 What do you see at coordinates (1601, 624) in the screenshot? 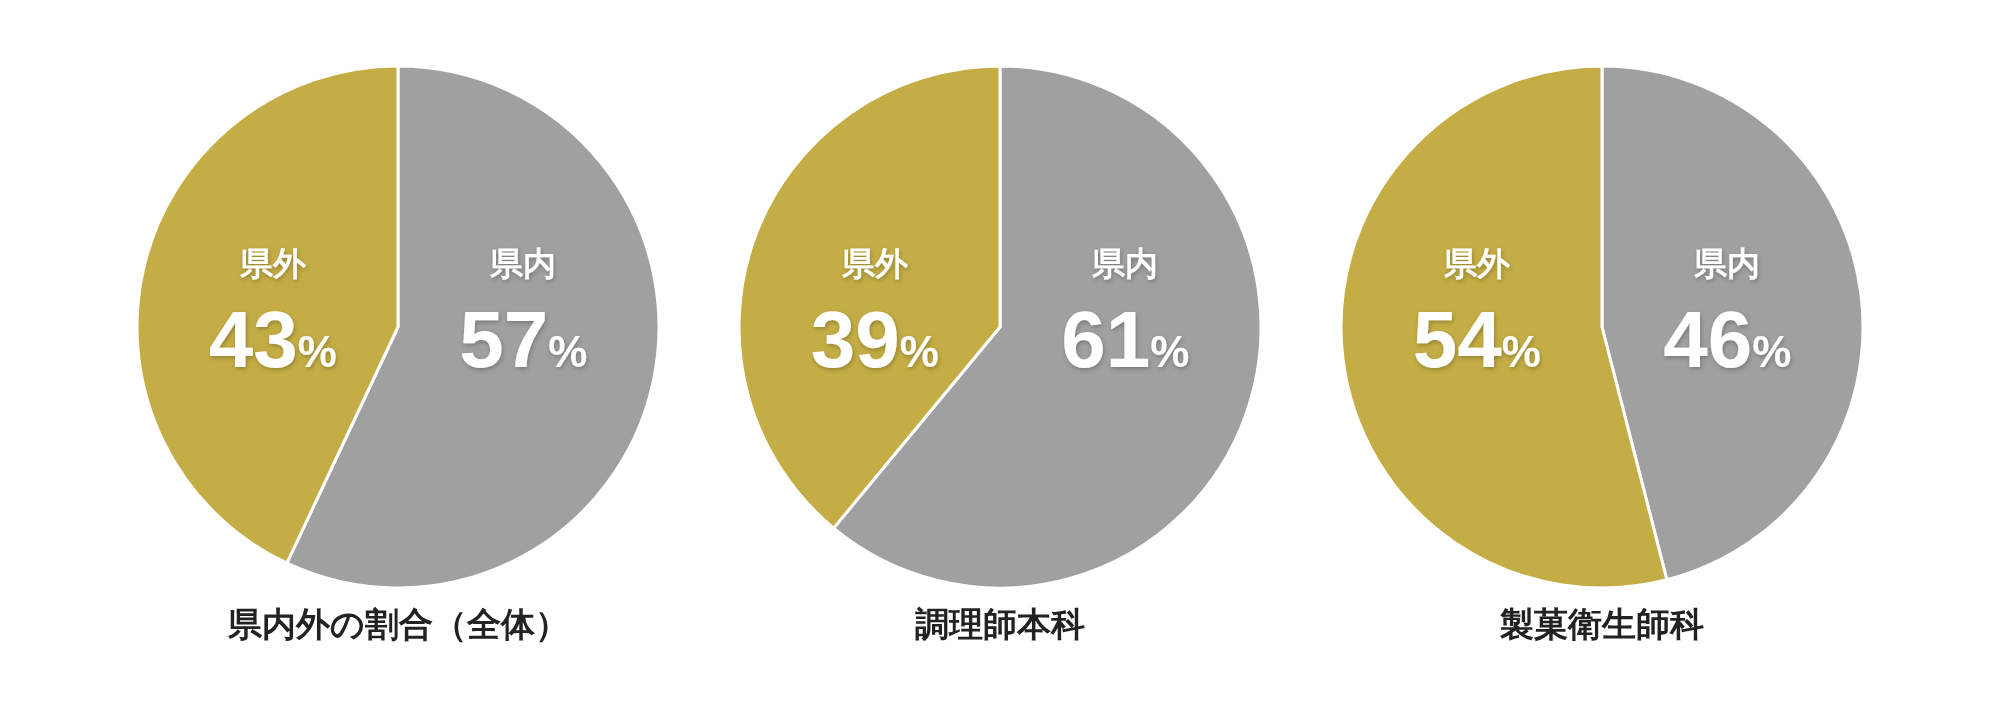
I see `text: 製菓衛生師科` at bounding box center [1601, 624].